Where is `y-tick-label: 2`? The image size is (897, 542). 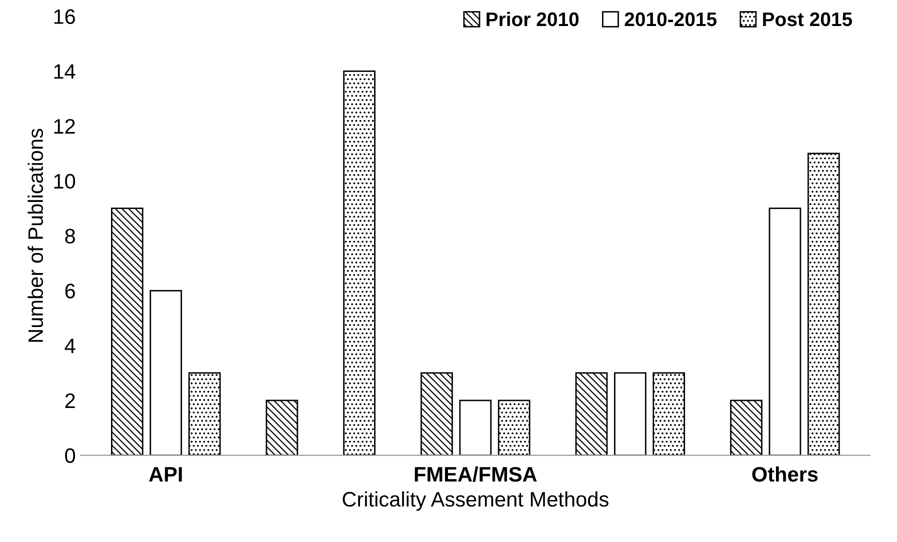
y-tick-label: 2 is located at coordinates (70, 400).